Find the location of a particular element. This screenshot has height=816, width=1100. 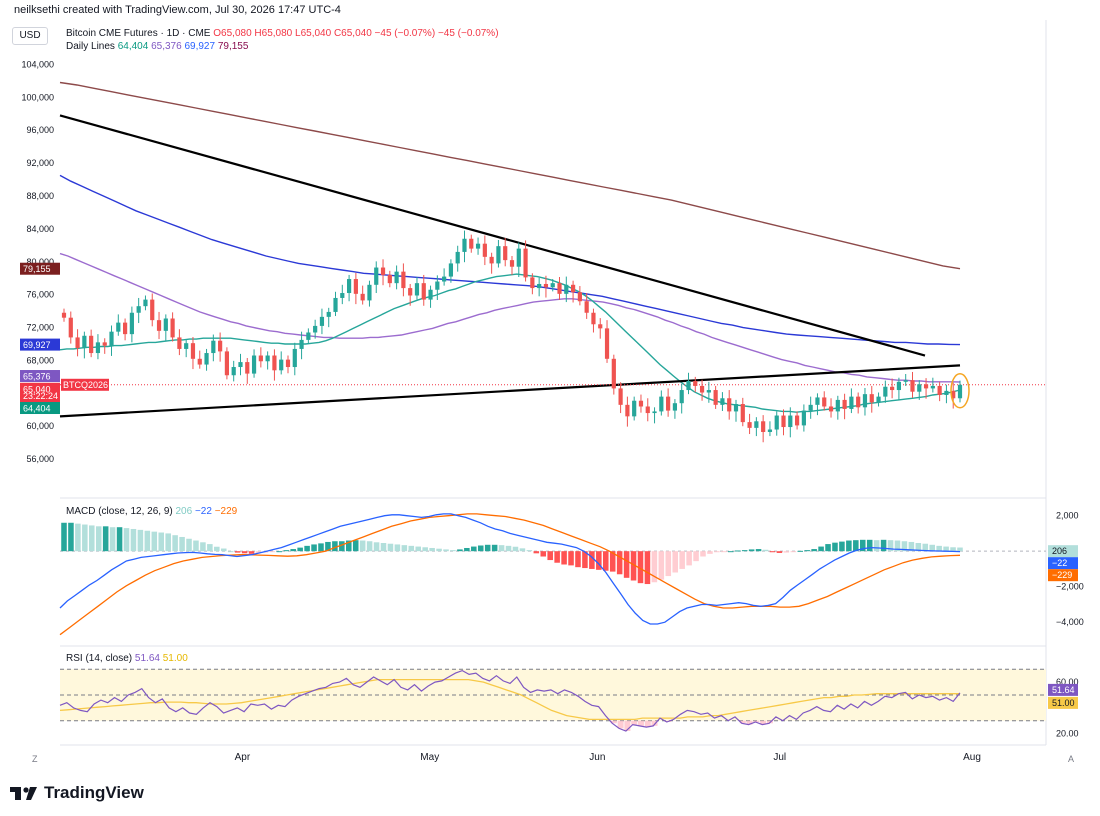

rsi-ma-line is located at coordinates (509, 699).